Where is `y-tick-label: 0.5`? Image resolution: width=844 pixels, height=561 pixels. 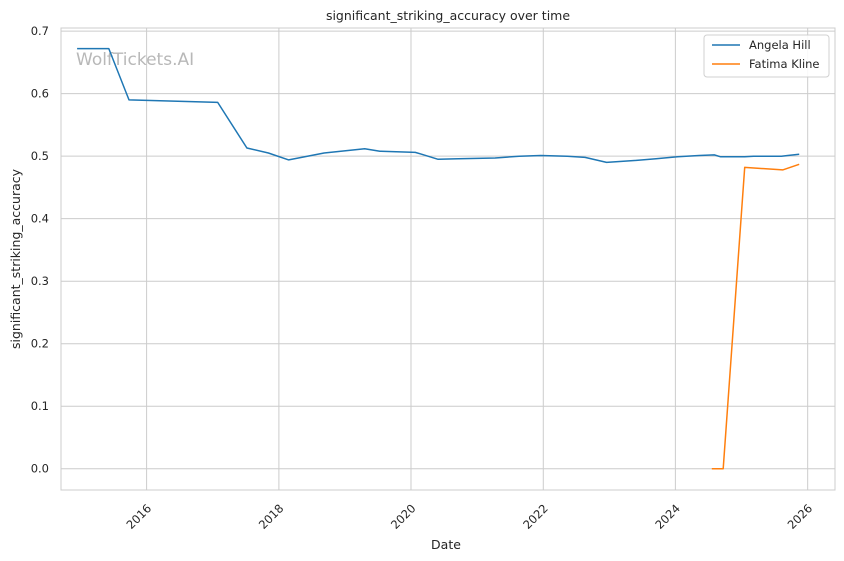 y-tick-label: 0.5 is located at coordinates (40, 156).